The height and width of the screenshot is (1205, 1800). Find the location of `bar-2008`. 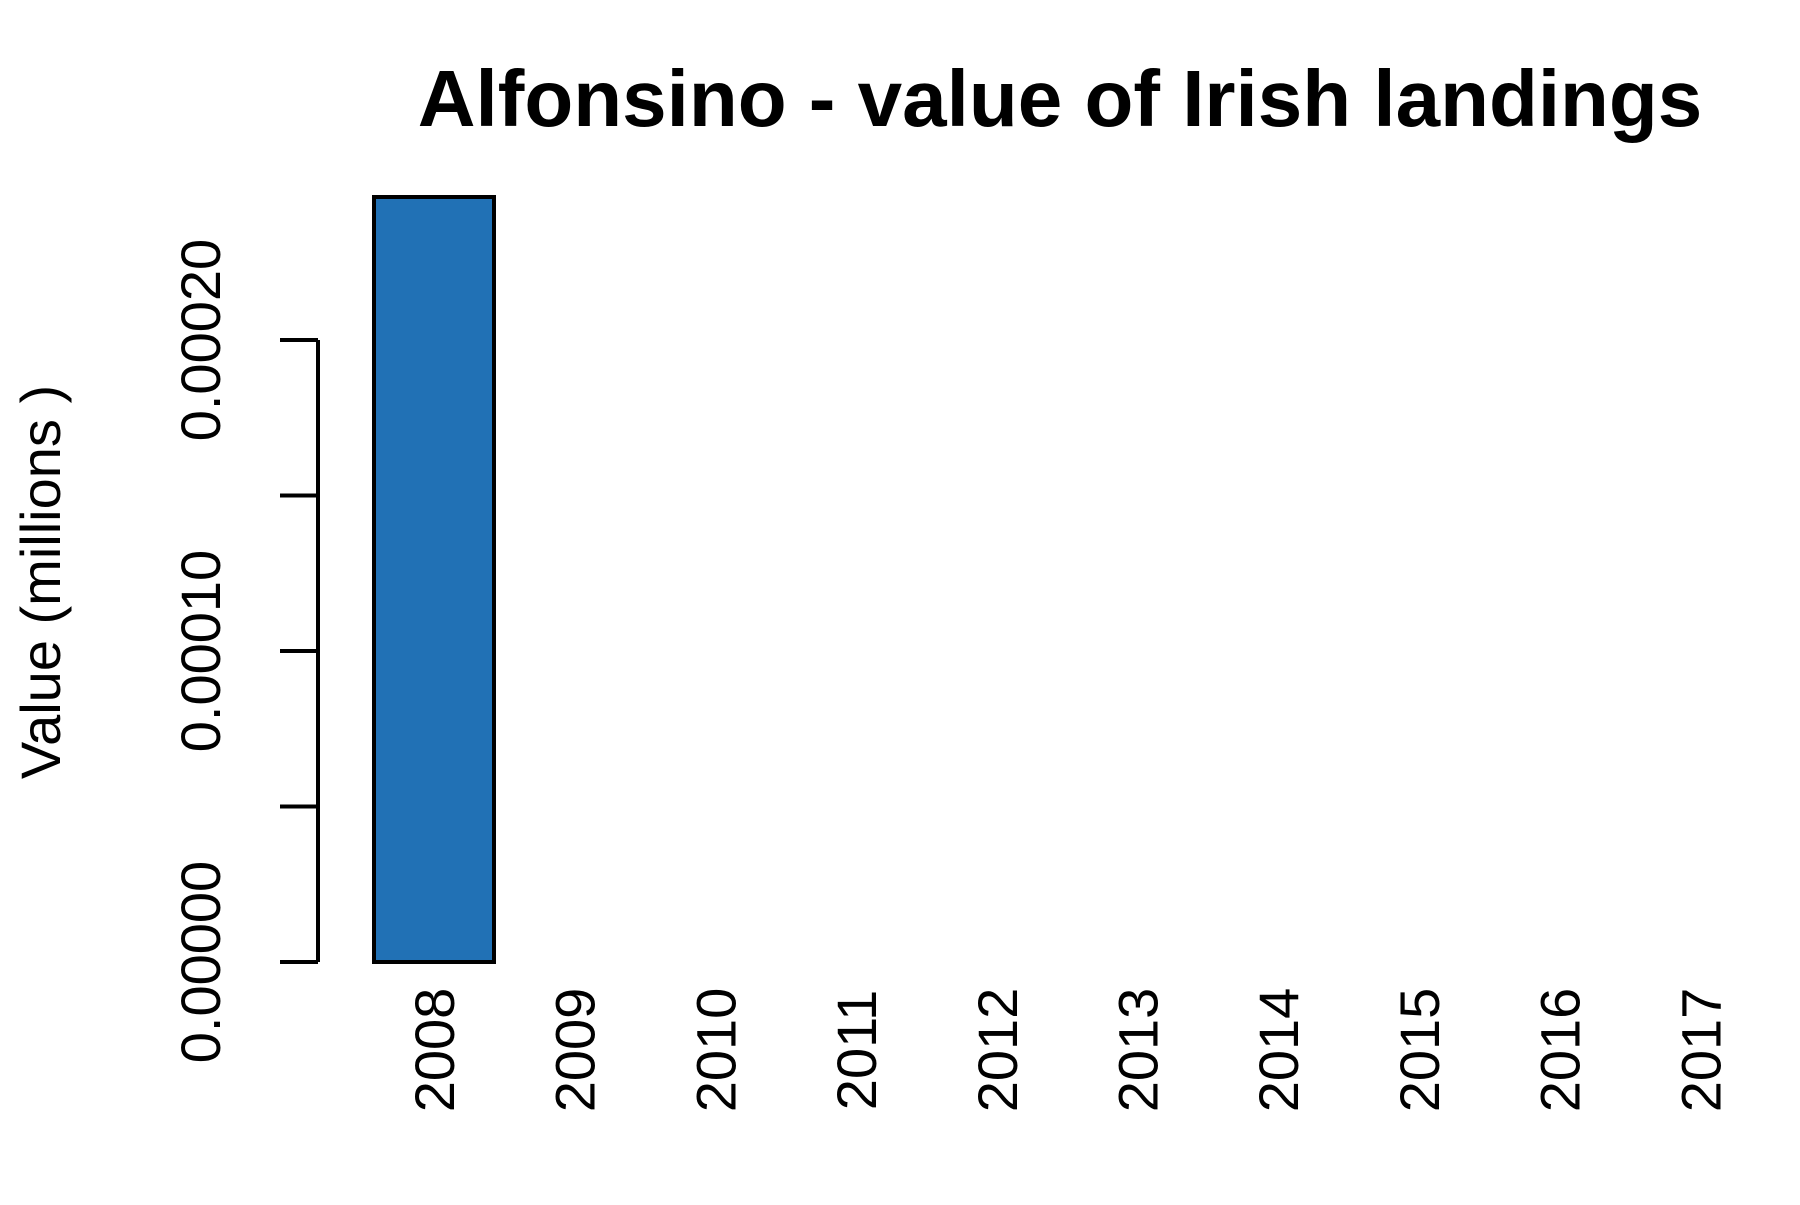

bar-2008 is located at coordinates (434, 579).